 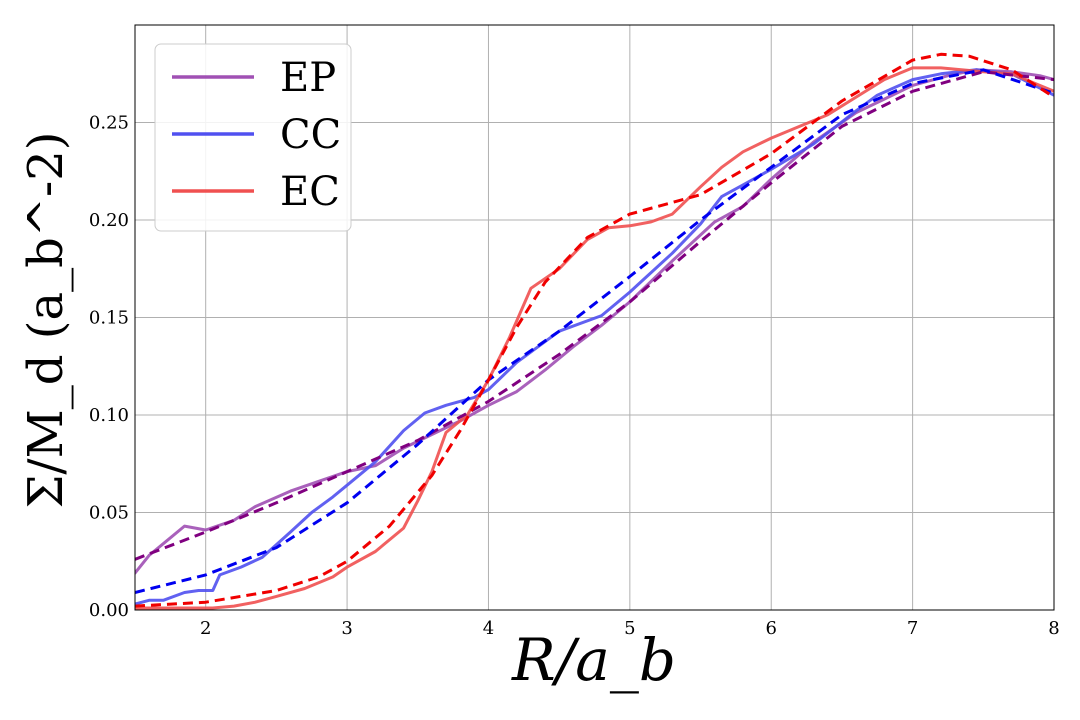 I want to click on legend-box, so click(x=253, y=137).